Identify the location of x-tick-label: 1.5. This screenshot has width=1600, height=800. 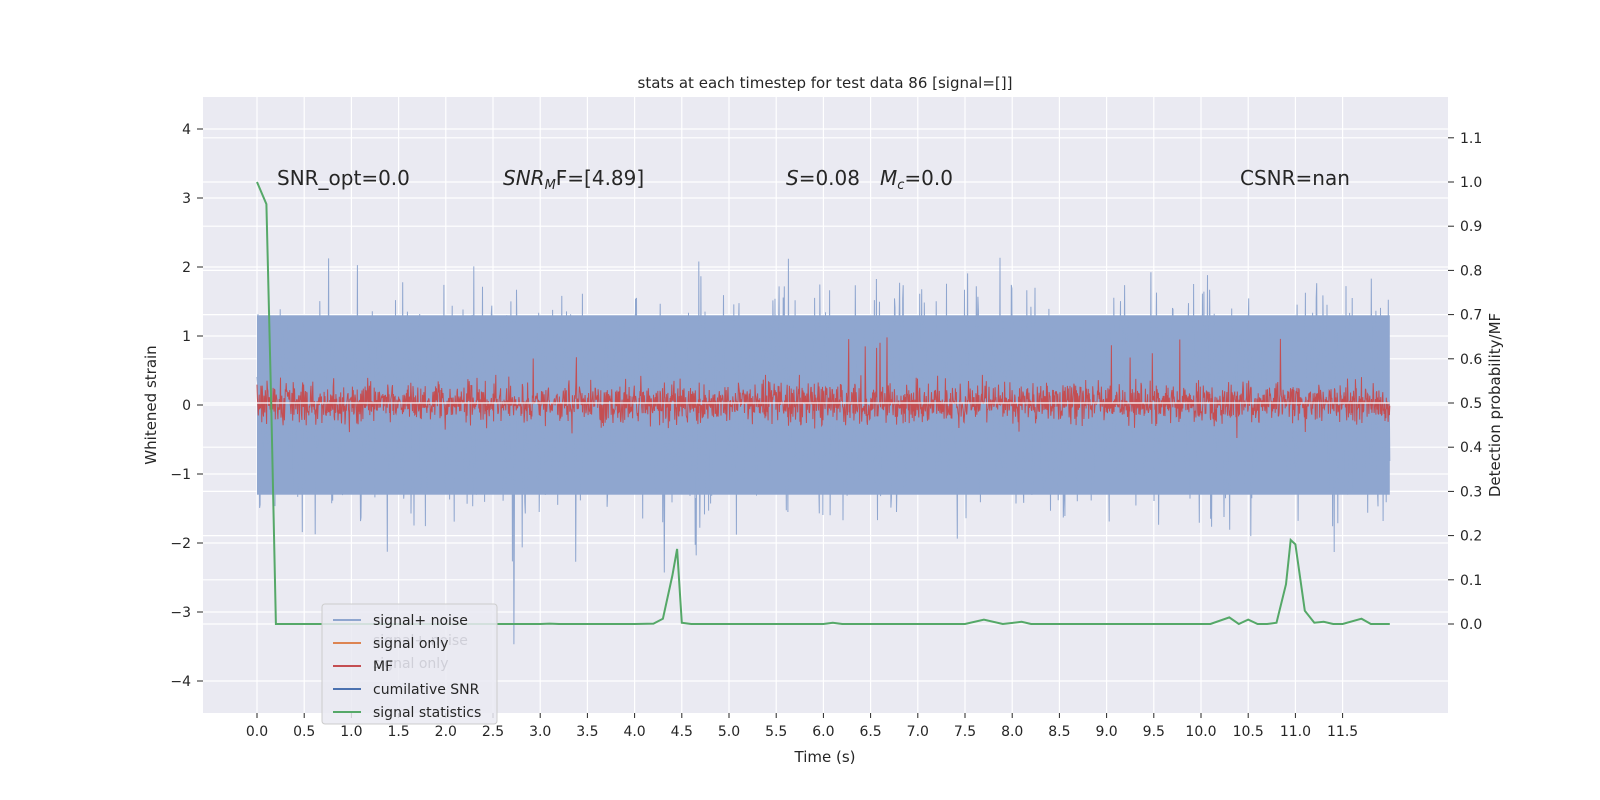
(398, 732).